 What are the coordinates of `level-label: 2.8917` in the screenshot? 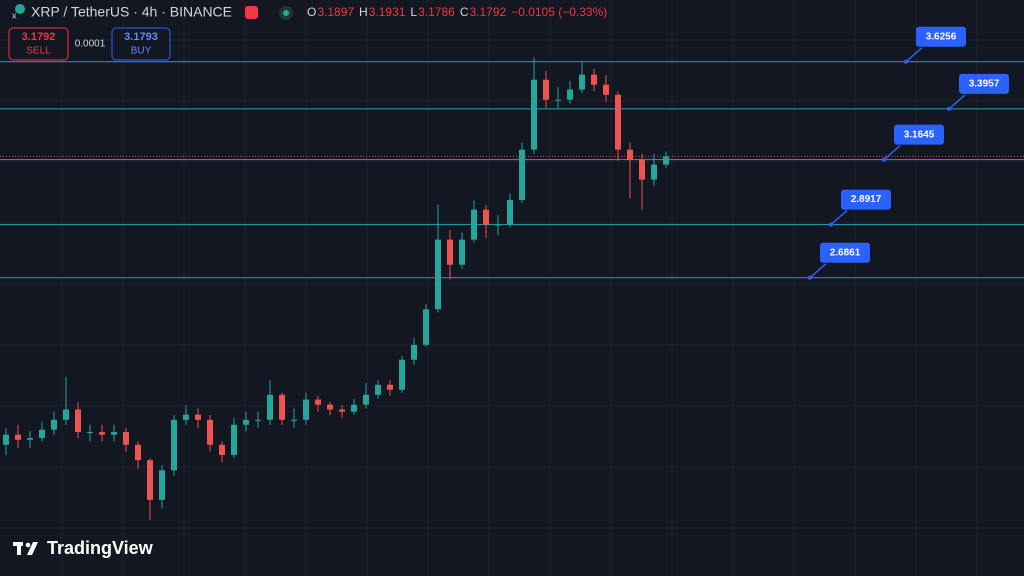 It's located at (866, 199).